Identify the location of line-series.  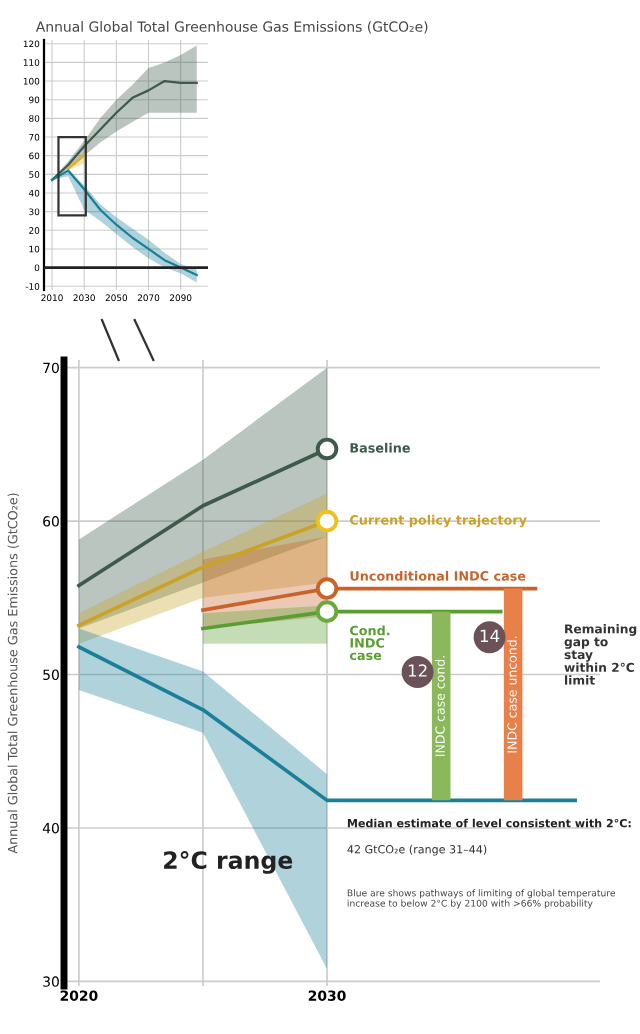
(124, 130).